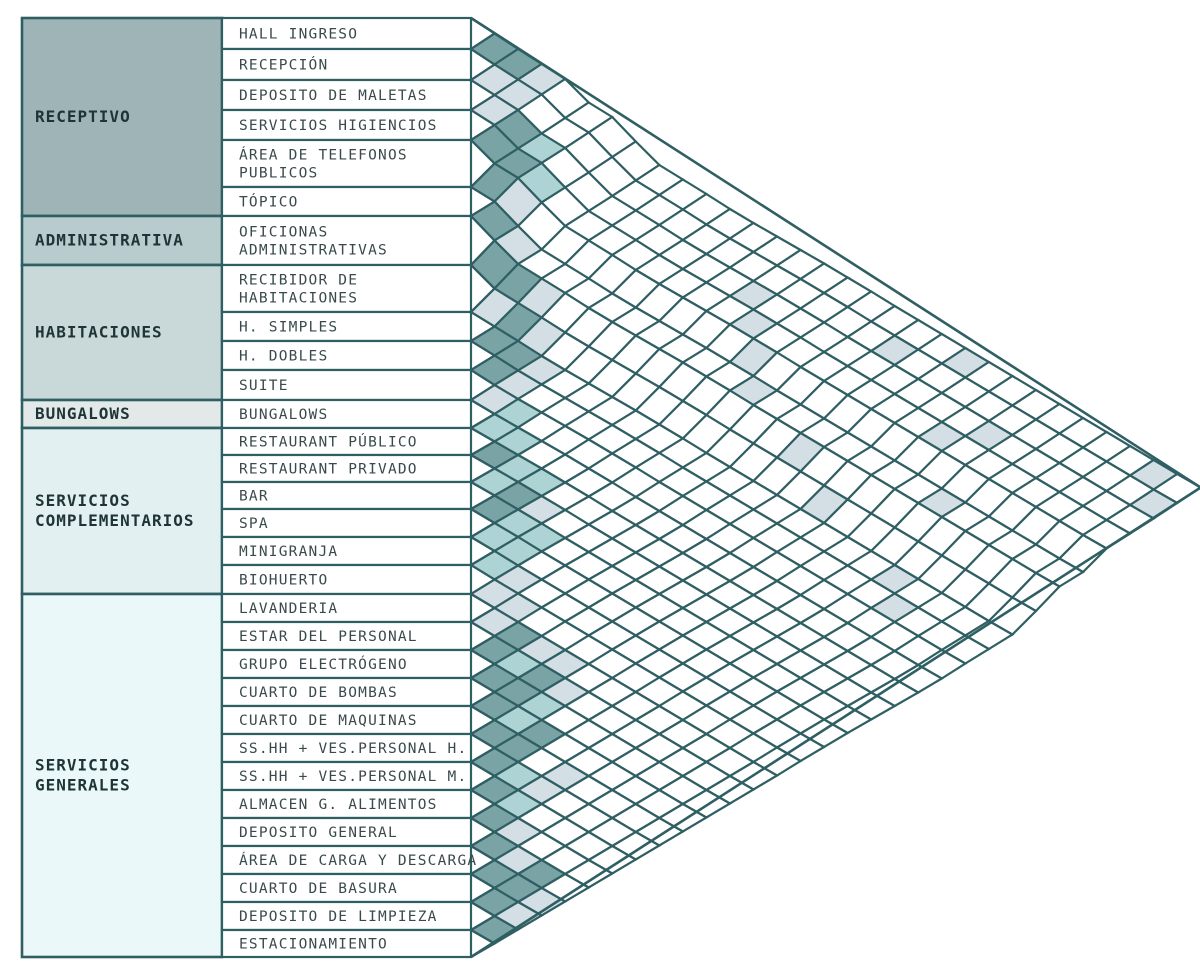 The image size is (1200, 980). Describe the element at coordinates (323, 164) in the screenshot. I see `space-label: ÁREA DE TELEFONOS PUBLICOS` at that location.